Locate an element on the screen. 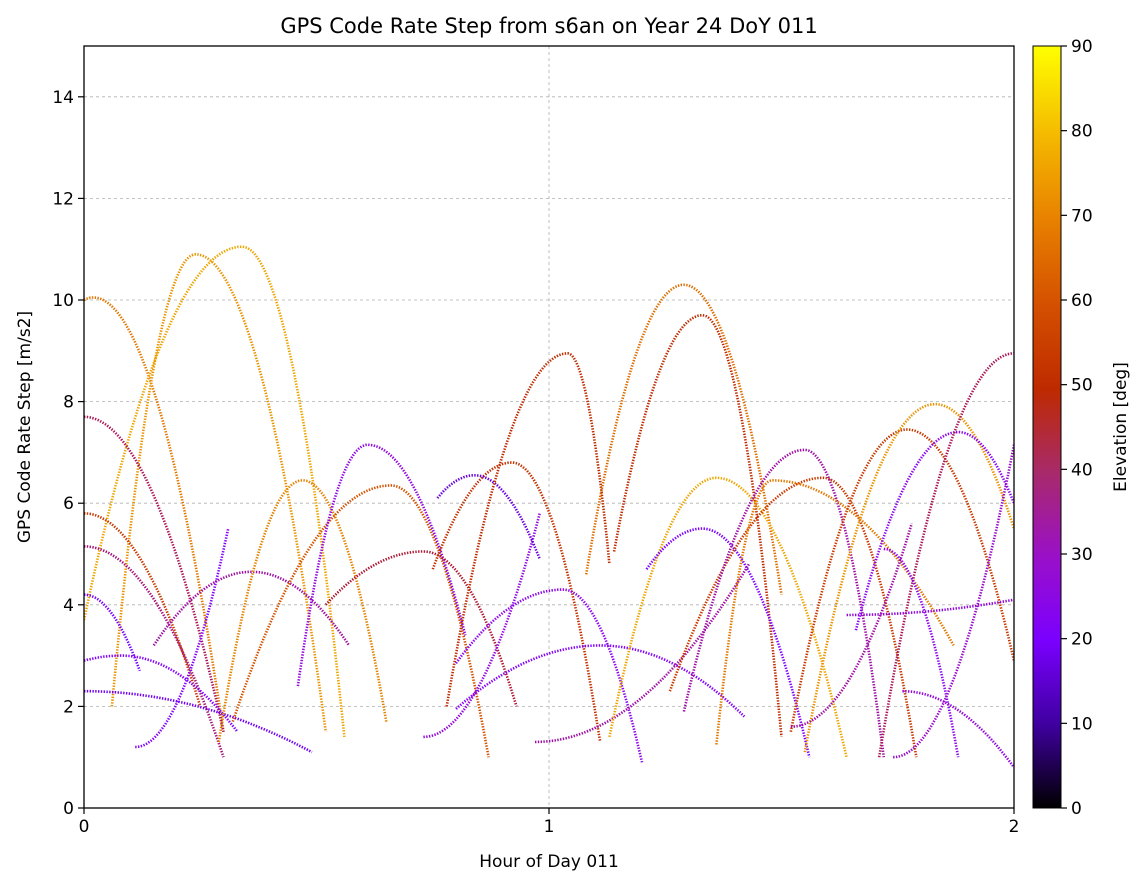  colorbar-label: Elevation [deg] is located at coordinates (1121, 427).